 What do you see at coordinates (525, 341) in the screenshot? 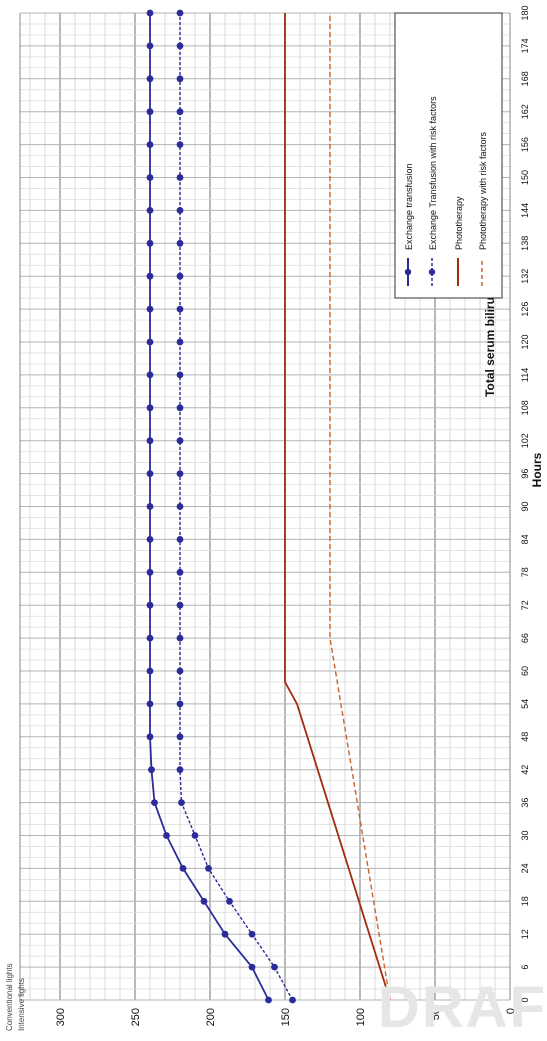
I see `x-tick-label: 120` at bounding box center [525, 341].